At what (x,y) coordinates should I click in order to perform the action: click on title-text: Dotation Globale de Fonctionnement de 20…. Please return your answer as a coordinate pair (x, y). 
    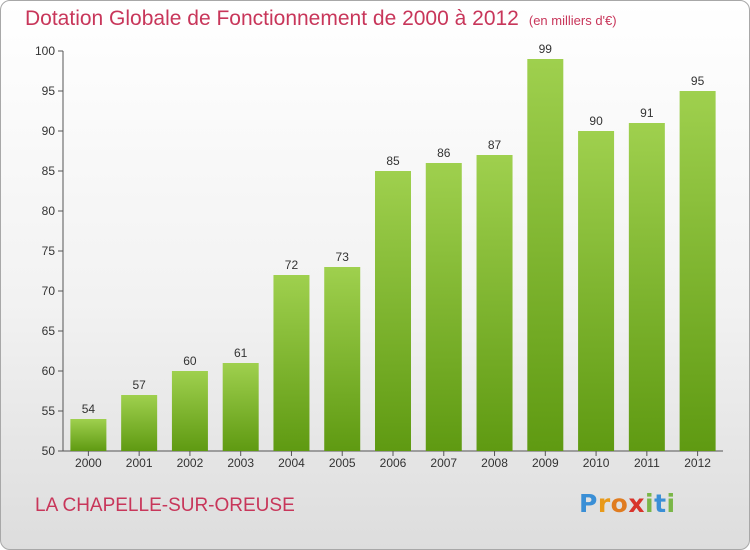
    Looking at the image, I should click on (272, 18).